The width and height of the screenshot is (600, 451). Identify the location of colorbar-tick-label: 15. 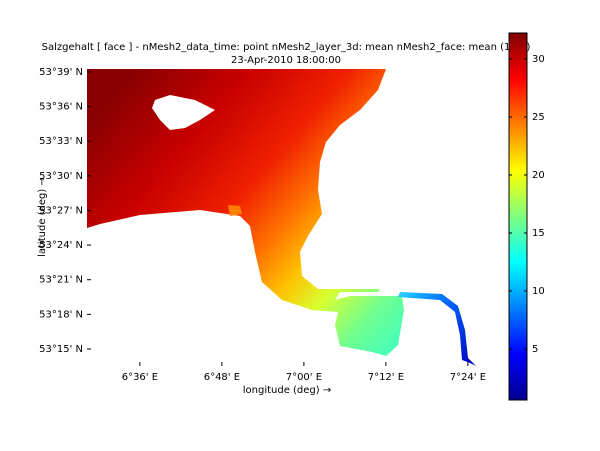
(538, 233).